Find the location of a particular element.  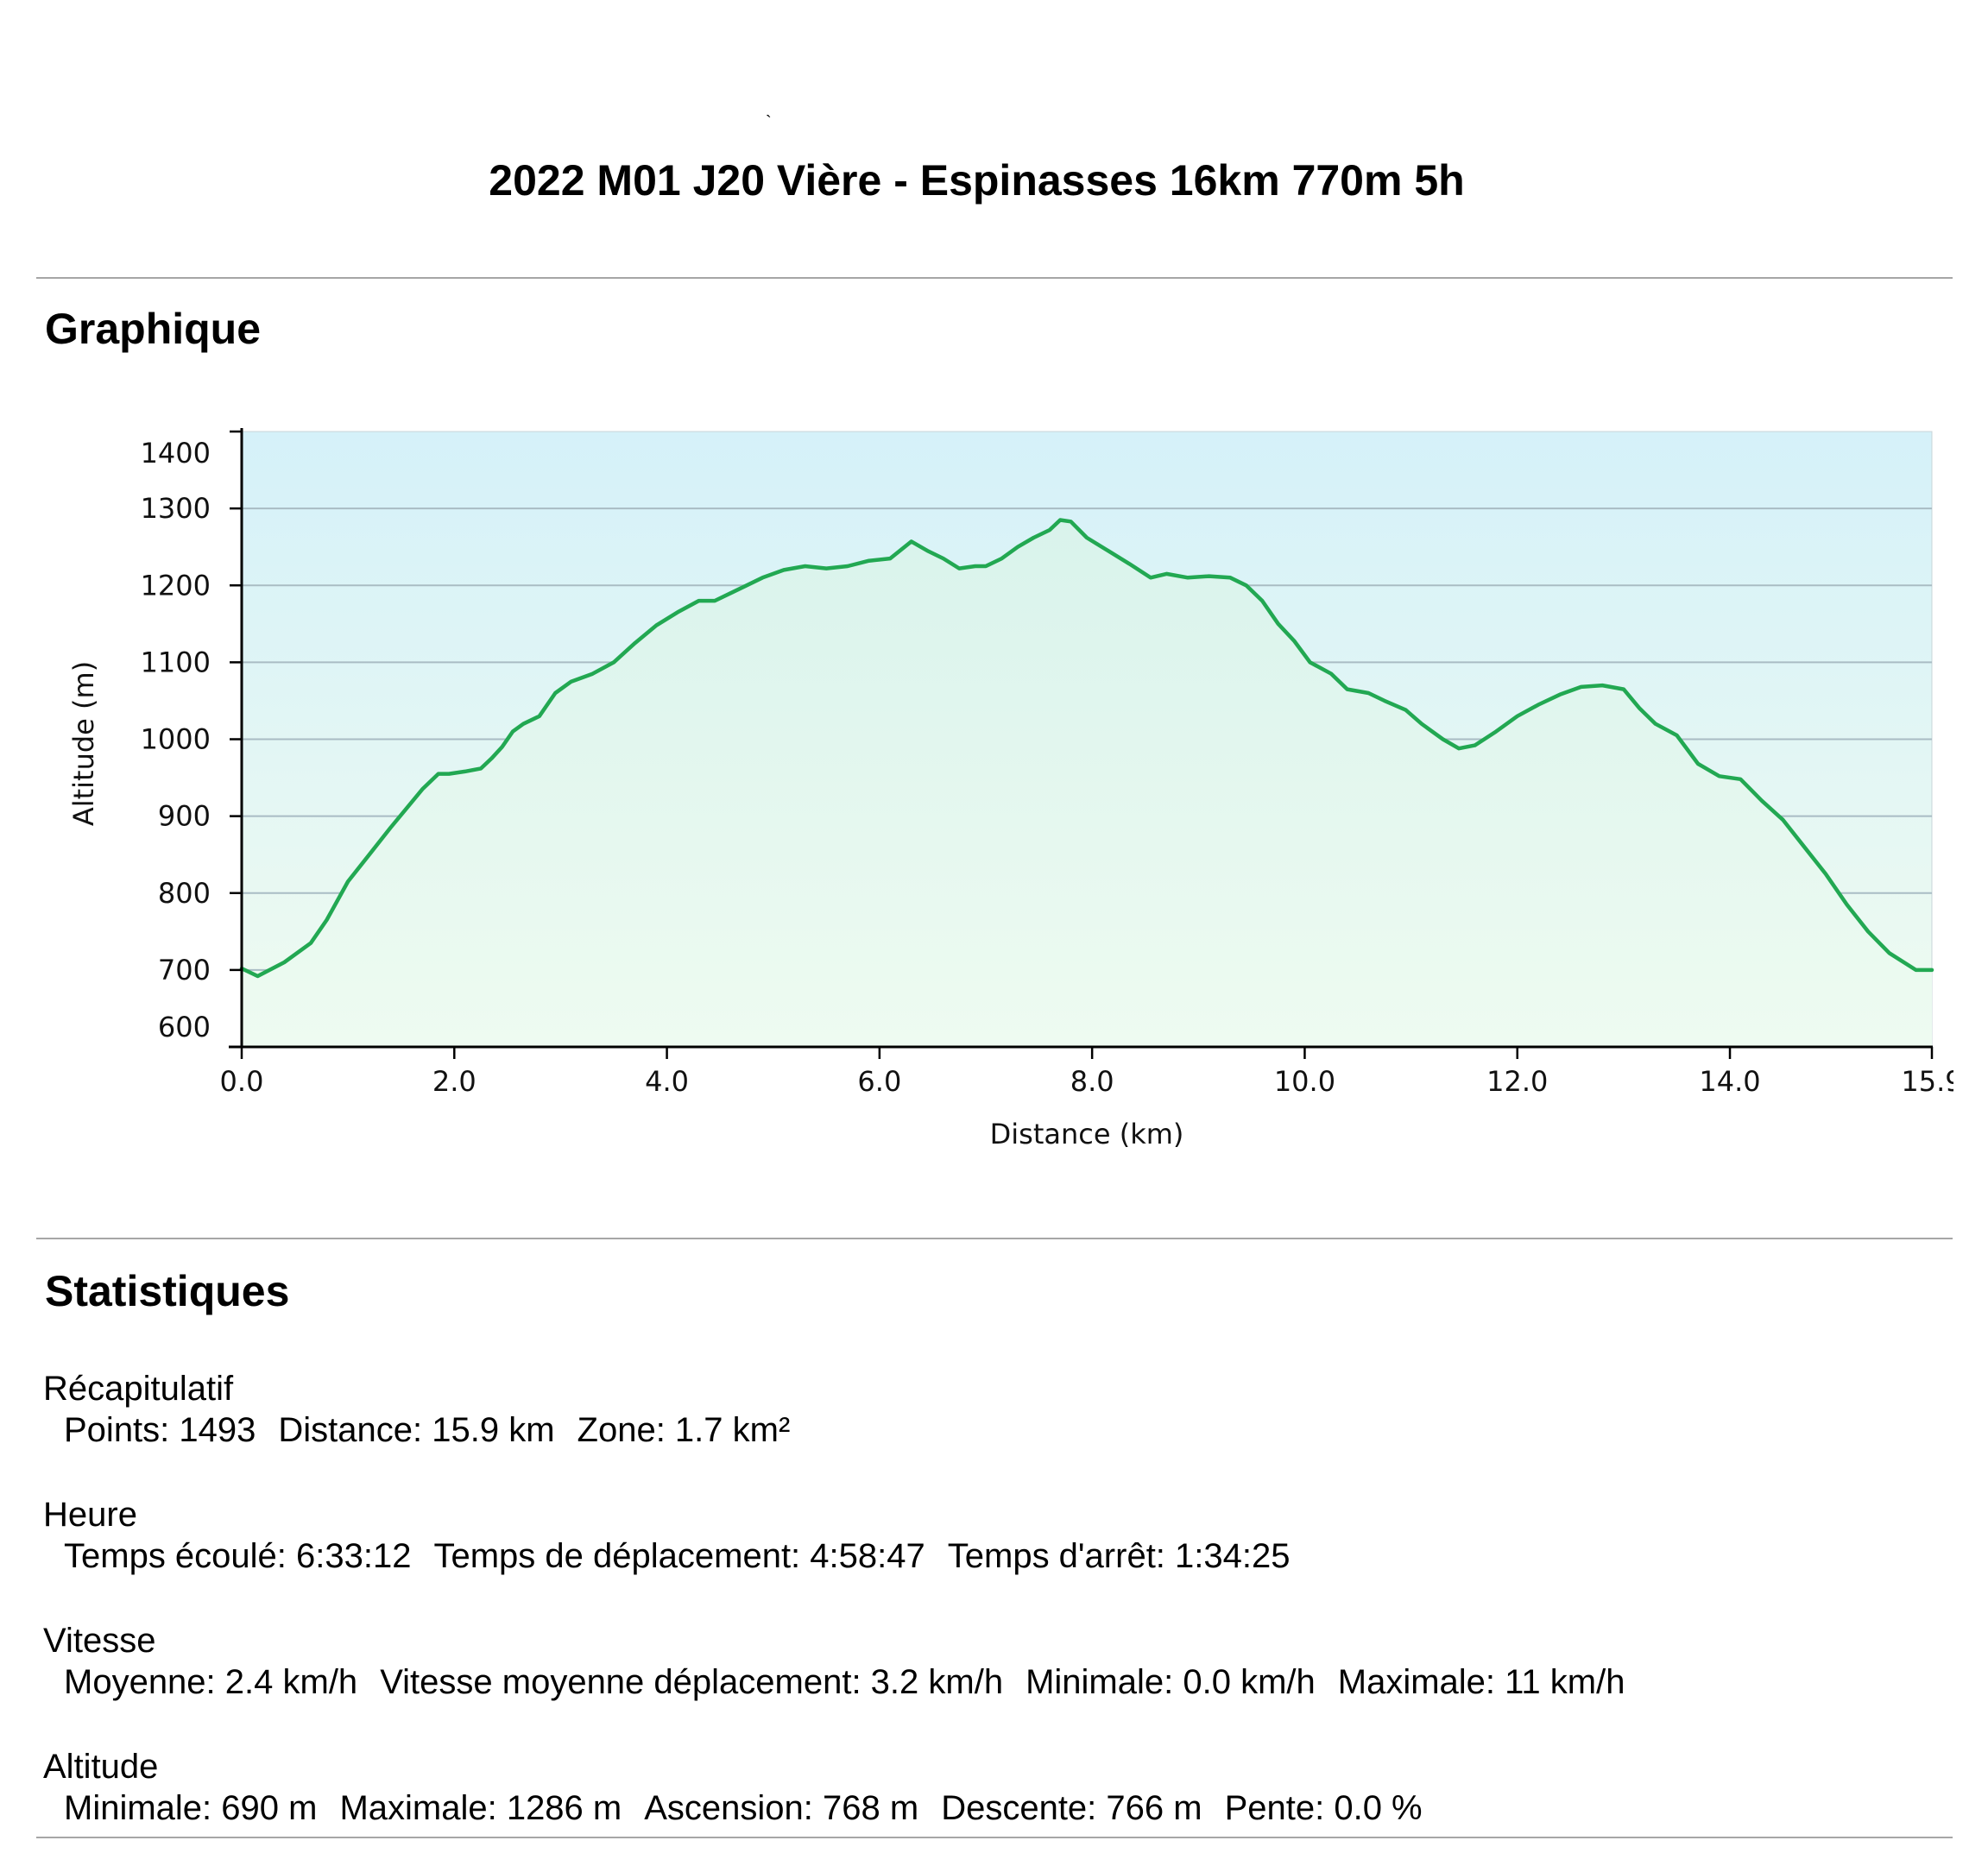

y-tick-label-700: 700 is located at coordinates (184, 970).